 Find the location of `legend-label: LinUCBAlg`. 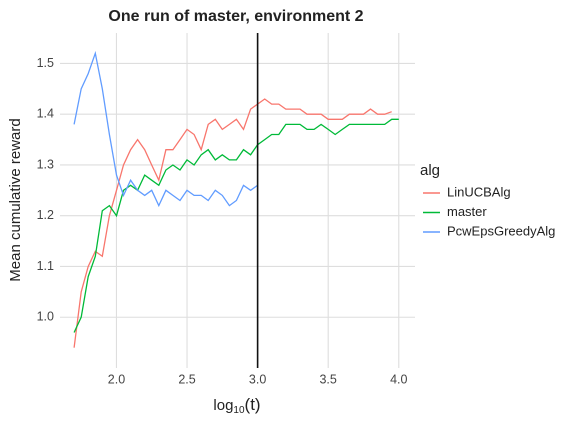

legend-label: LinUCBAlg is located at coordinates (479, 191).